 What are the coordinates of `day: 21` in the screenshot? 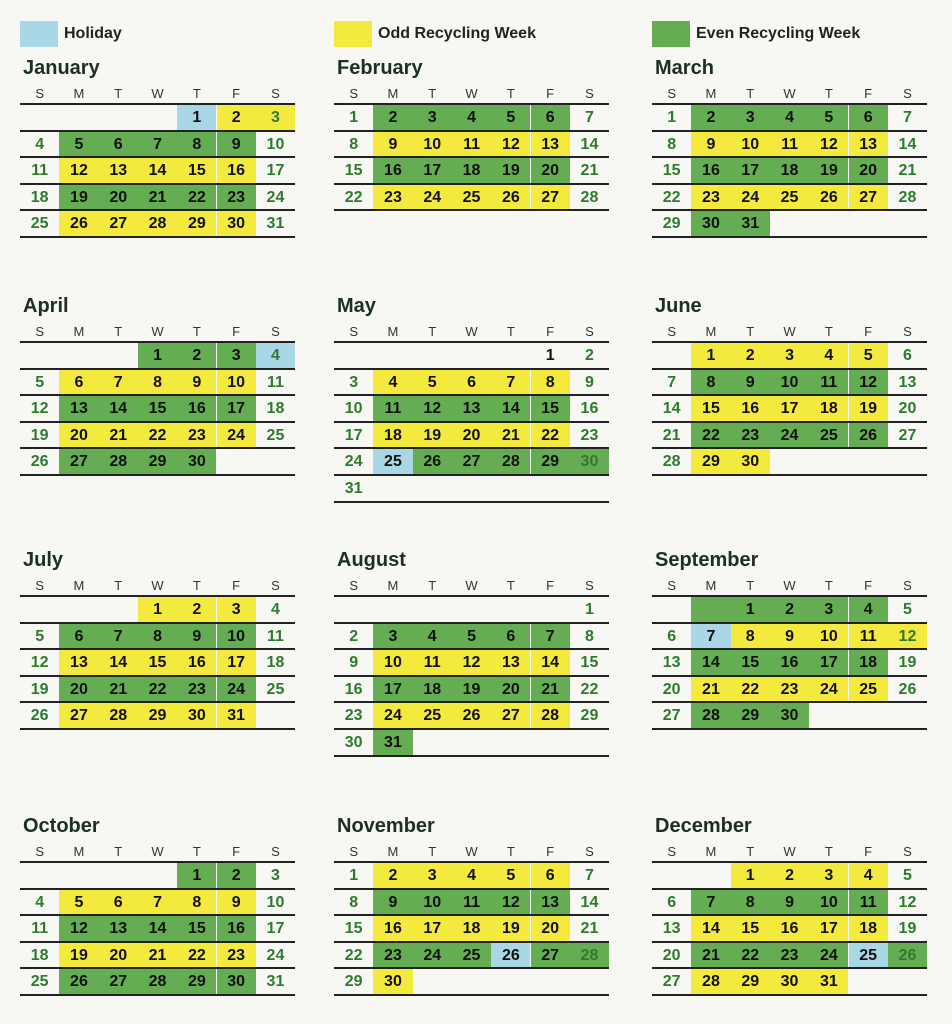 It's located at (157, 955).